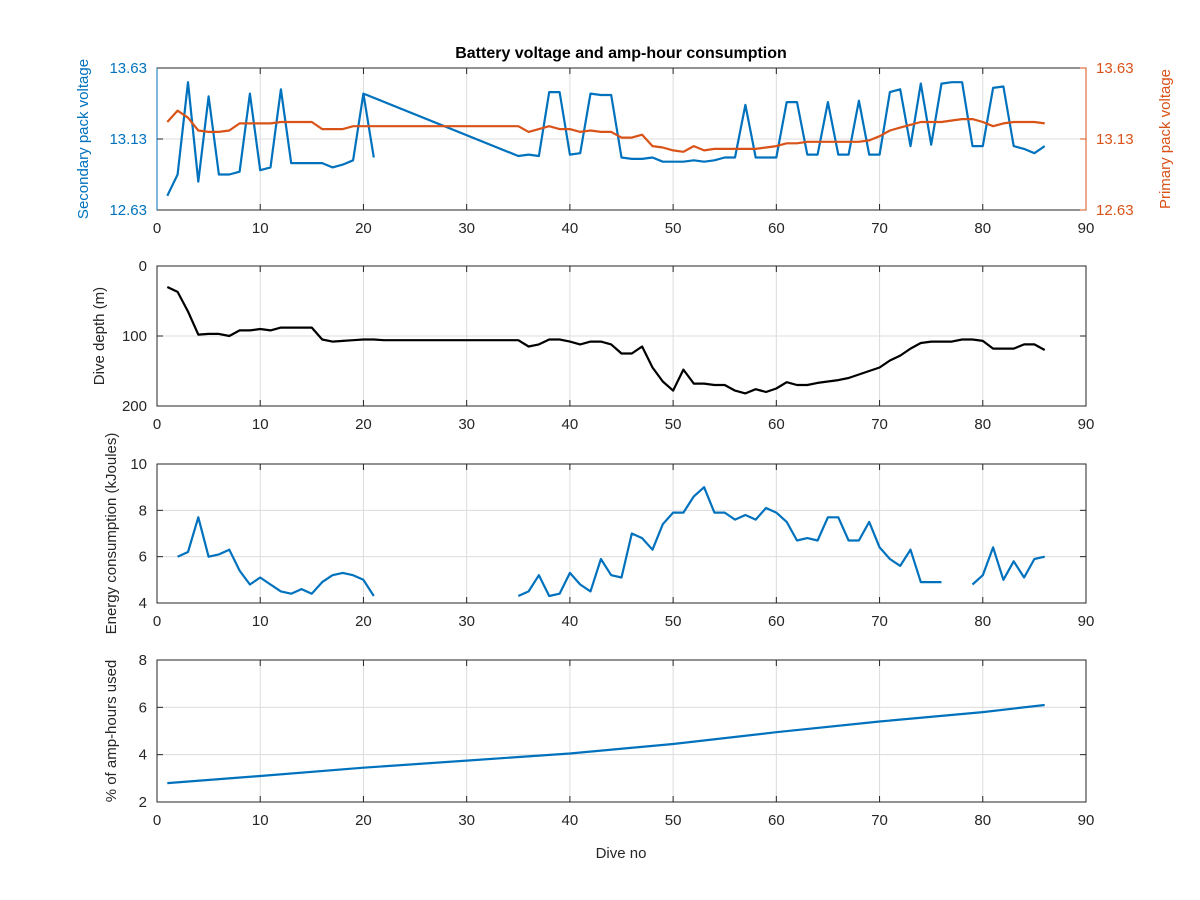  What do you see at coordinates (134, 406) in the screenshot?
I see `y-tick-label: 200` at bounding box center [134, 406].